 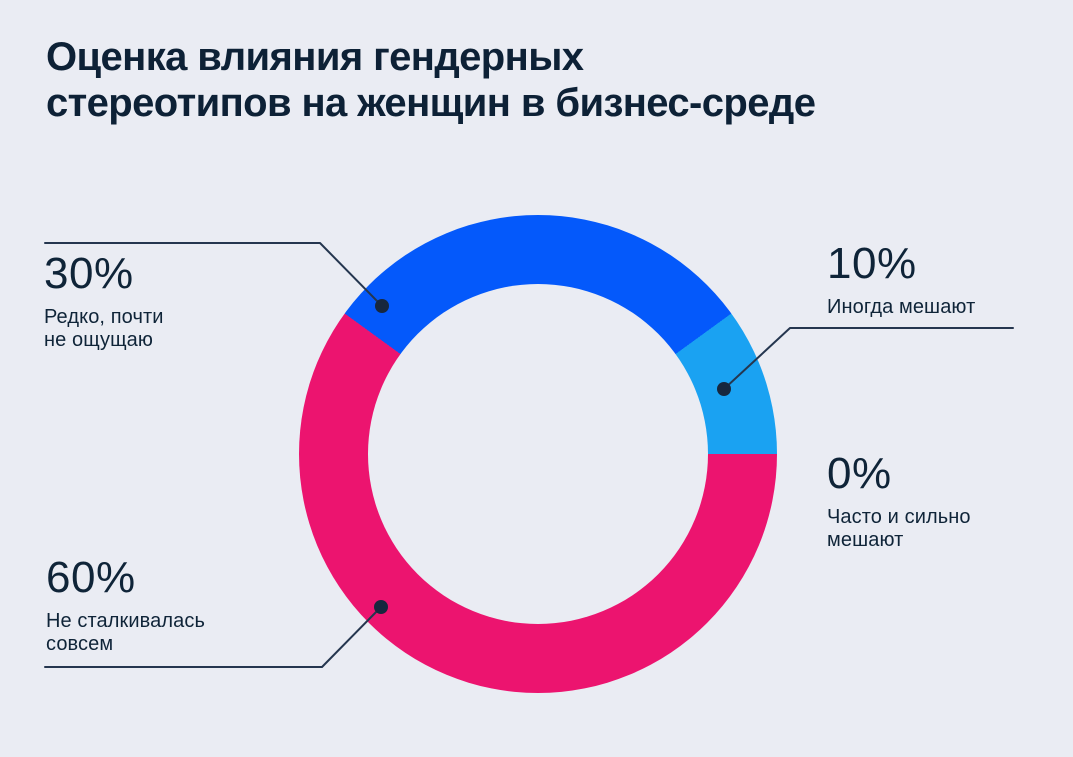 I want to click on percent-label-rarely: Редко, почти не ощущаю, so click(x=104, y=328).